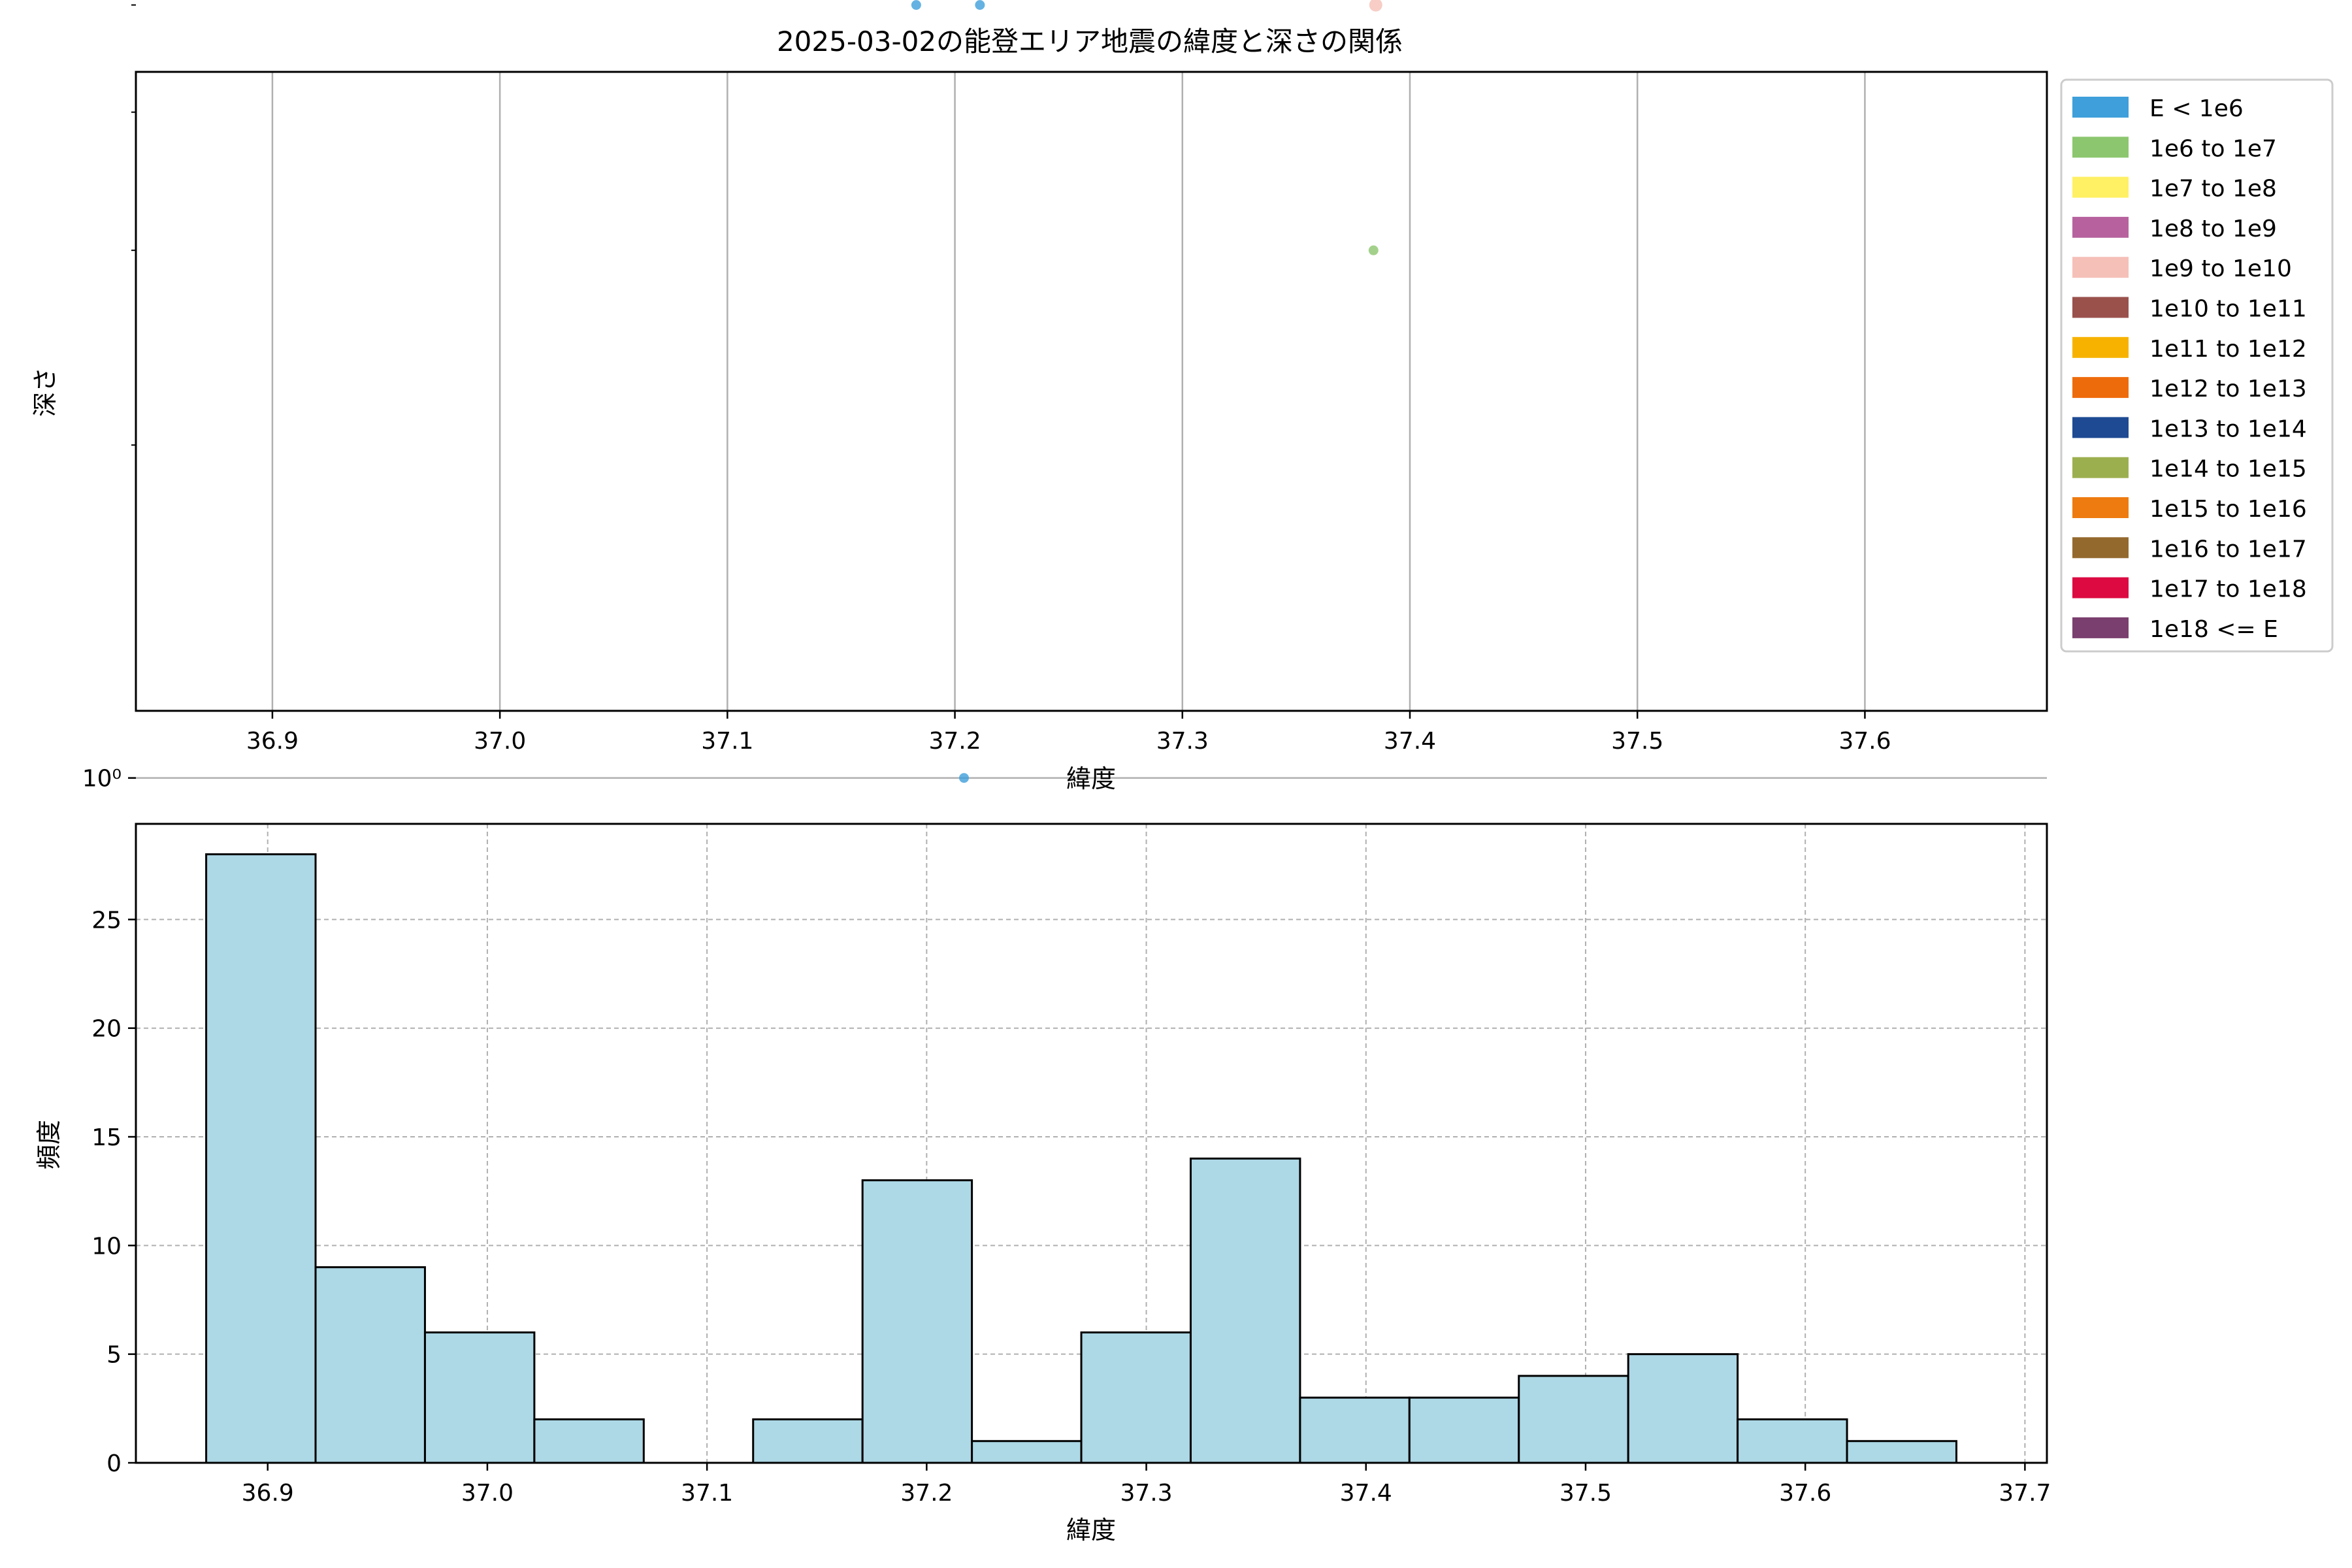 The height and width of the screenshot is (1568, 2352). Describe the element at coordinates (272, 741) in the screenshot. I see `scatter-x-tick-label: 36.9` at that location.